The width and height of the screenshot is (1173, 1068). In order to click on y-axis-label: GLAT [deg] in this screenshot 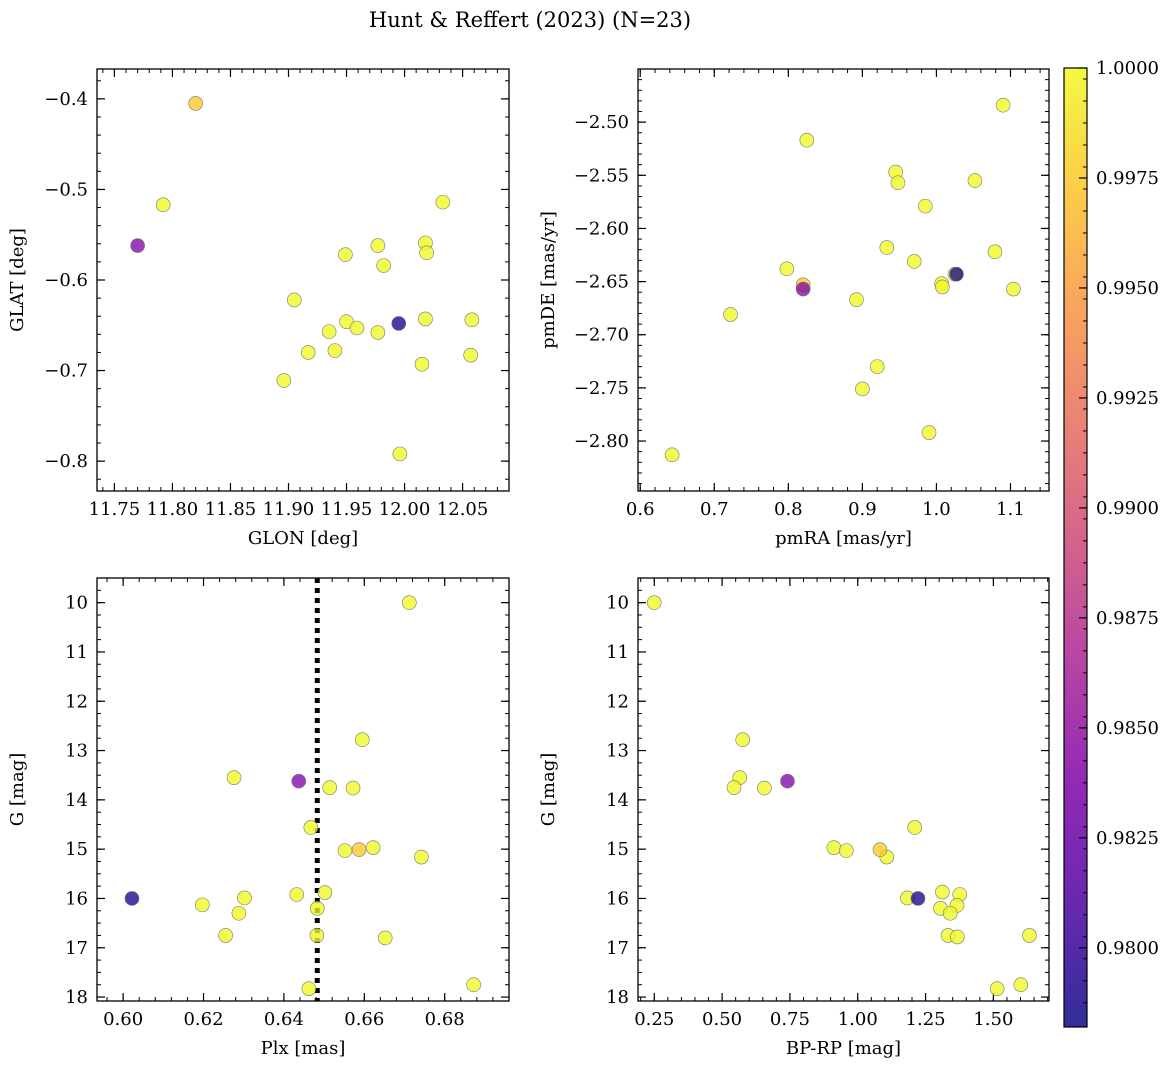, I will do `click(17, 280)`.